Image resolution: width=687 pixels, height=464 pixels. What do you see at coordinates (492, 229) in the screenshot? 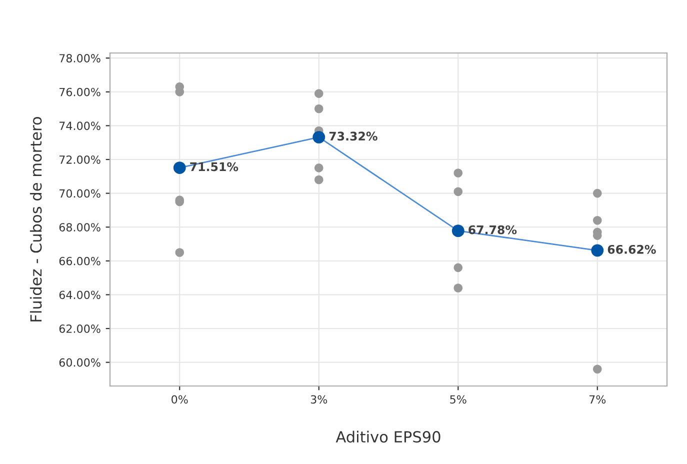
I see `data-label: 67.78%` at bounding box center [492, 229].